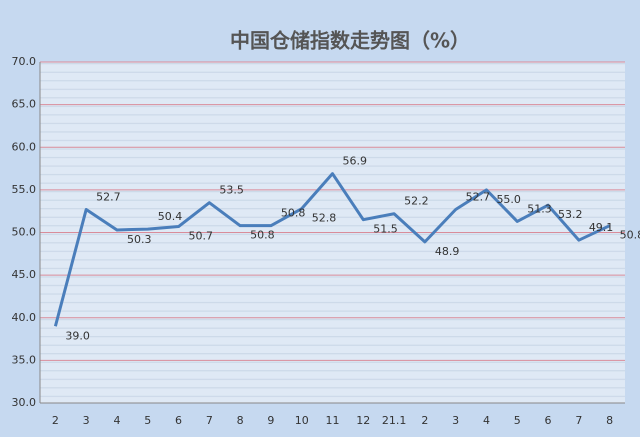 This screenshot has width=640, height=437. What do you see at coordinates (24, 146) in the screenshot?
I see `y-tick-label: 60.0` at bounding box center [24, 146].